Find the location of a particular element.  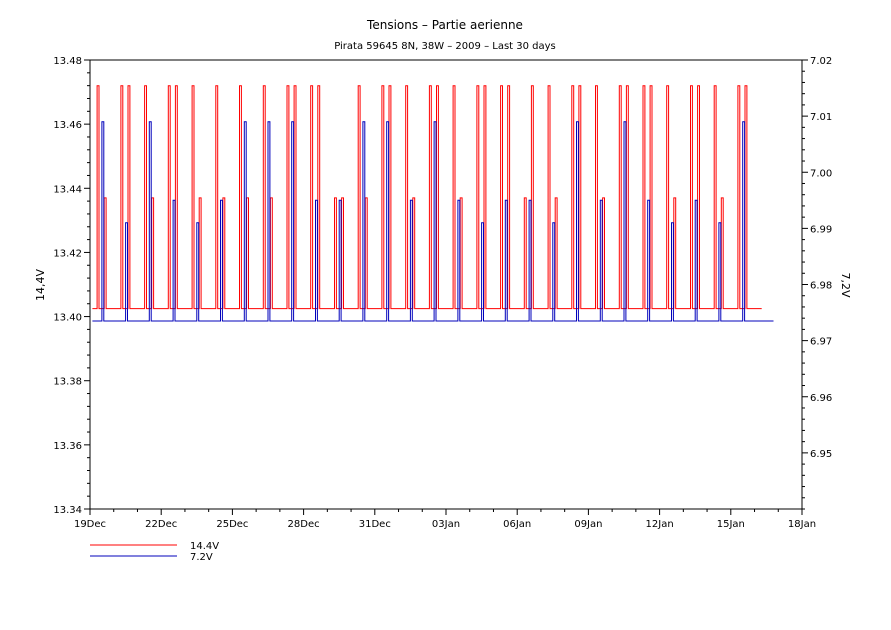

y-right-tick-label: 6.96 is located at coordinates (821, 398).